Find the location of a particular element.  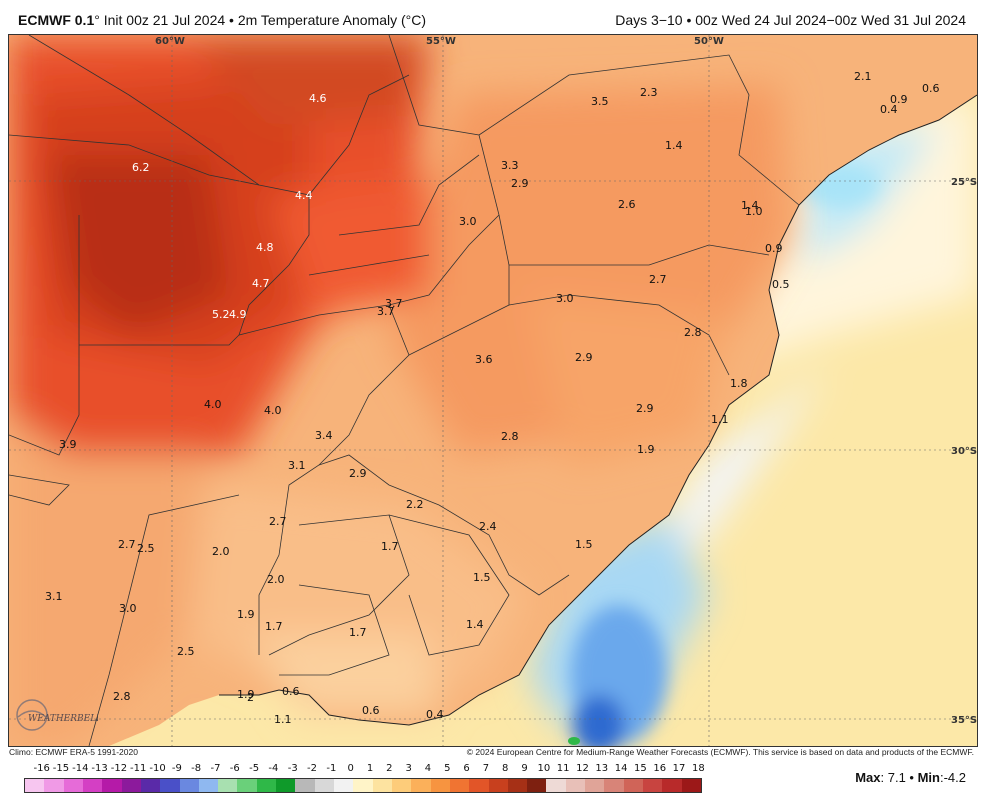

colorbar-tick-label: 5 is located at coordinates (447, 768).